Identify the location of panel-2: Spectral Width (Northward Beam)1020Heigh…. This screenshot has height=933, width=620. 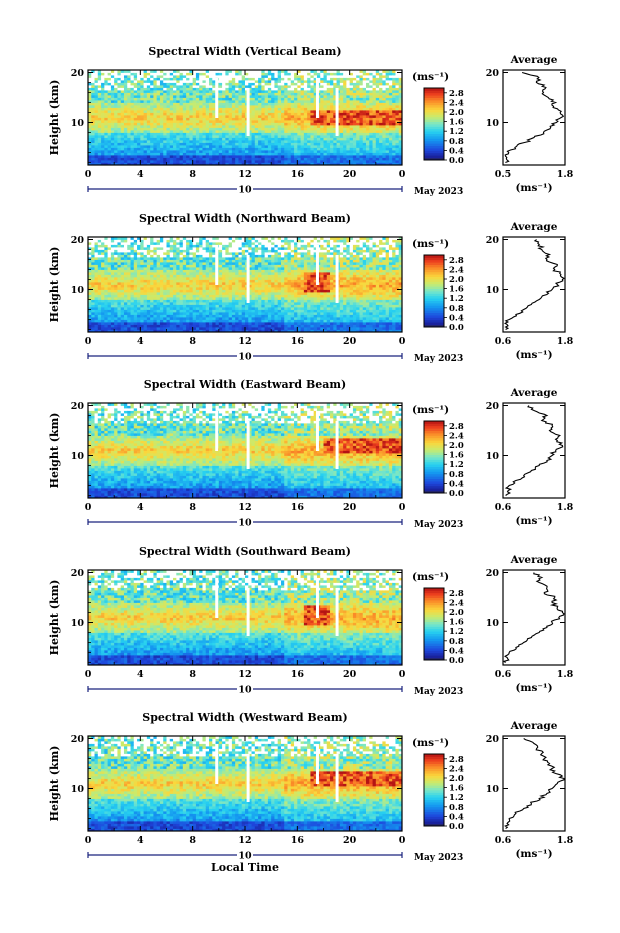
(311, 288).